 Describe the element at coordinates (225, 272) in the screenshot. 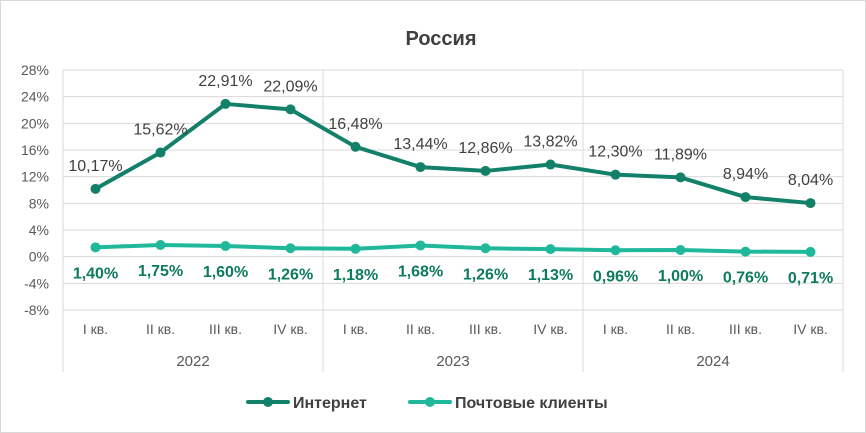

I see `data-label: 1,60%` at that location.